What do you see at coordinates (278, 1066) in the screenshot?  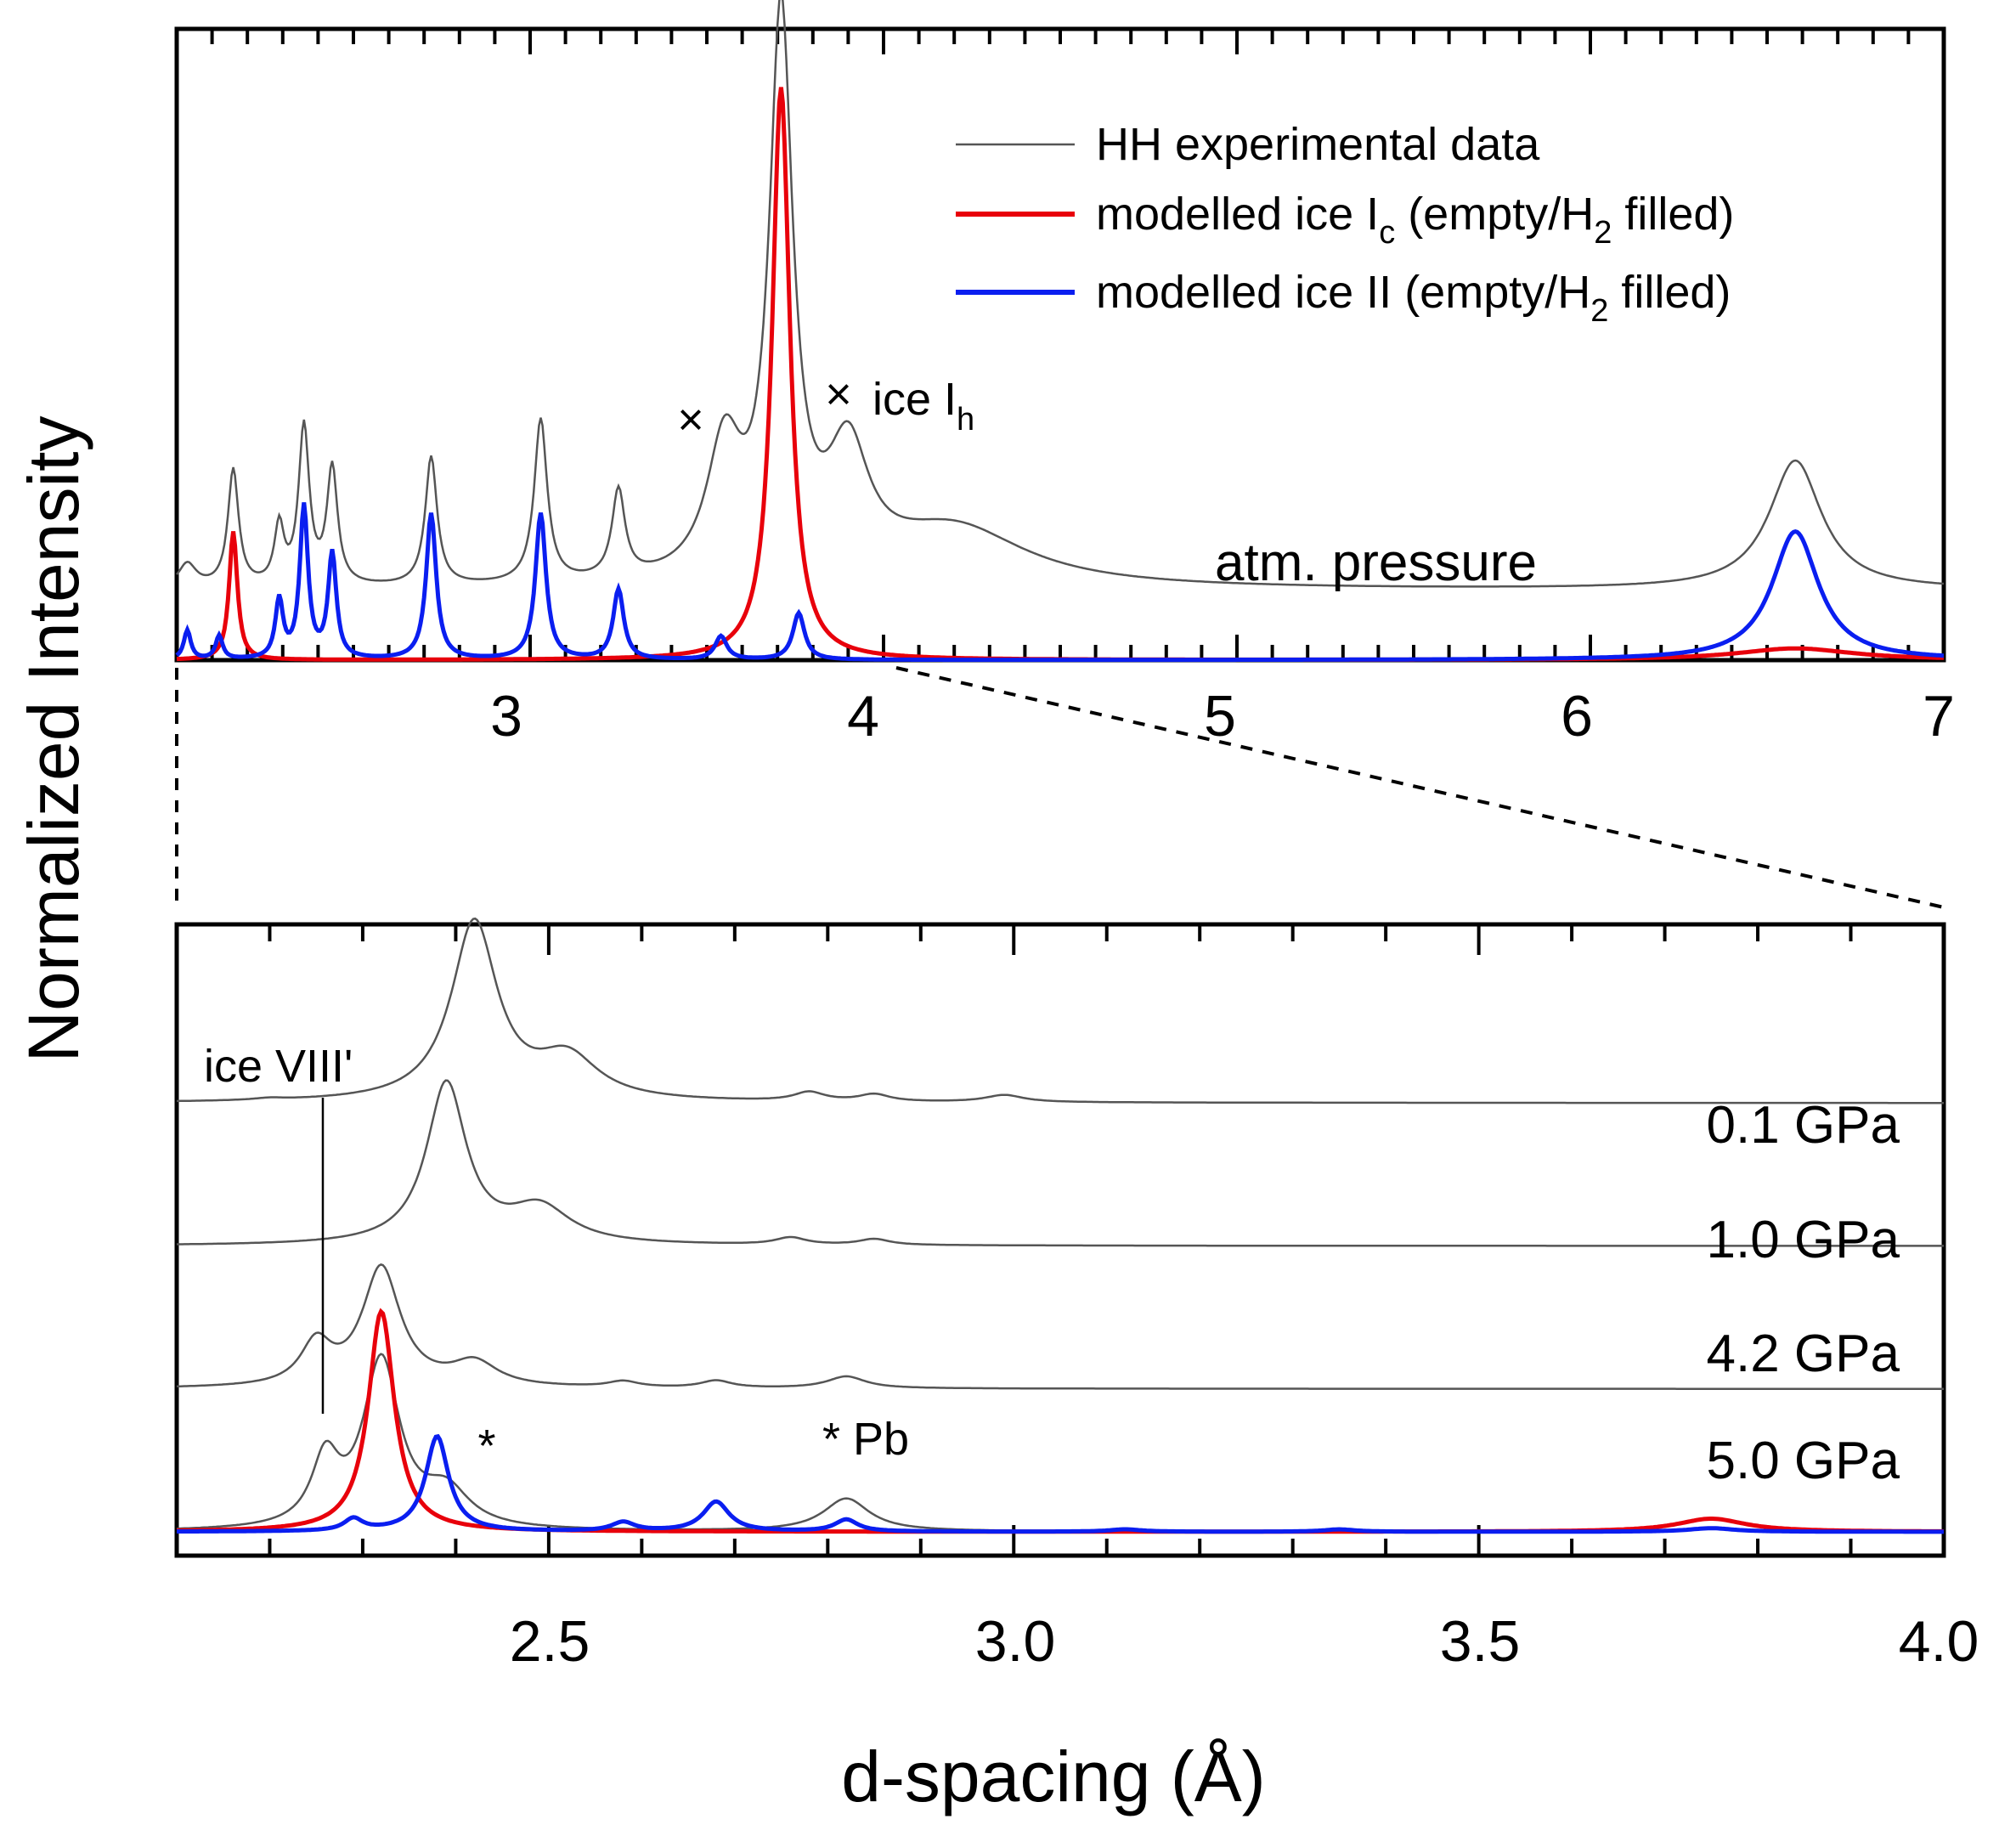 I see `ice-viii-label: ice VIII'` at bounding box center [278, 1066].